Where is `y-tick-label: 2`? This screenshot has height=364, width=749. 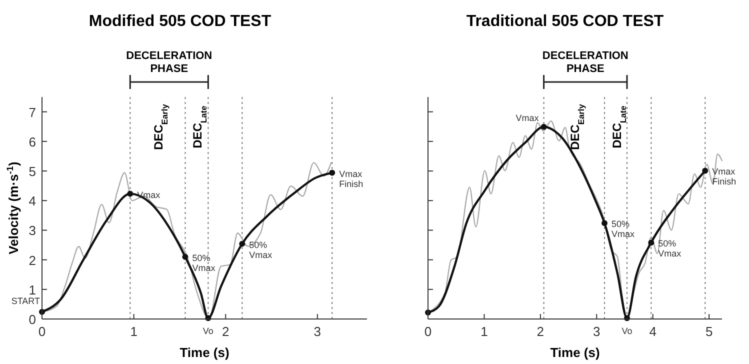
y-tick-label: 2 is located at coordinates (32, 260).